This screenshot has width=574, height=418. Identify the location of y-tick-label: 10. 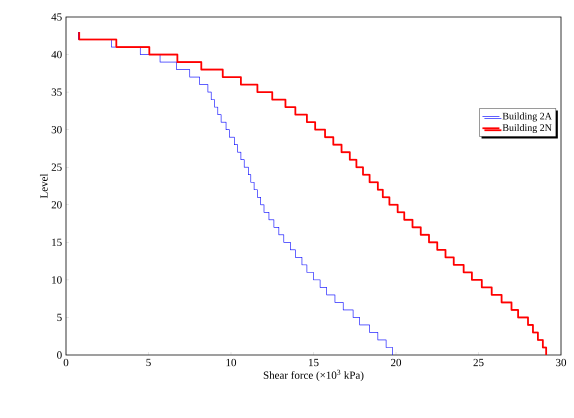
(57, 280).